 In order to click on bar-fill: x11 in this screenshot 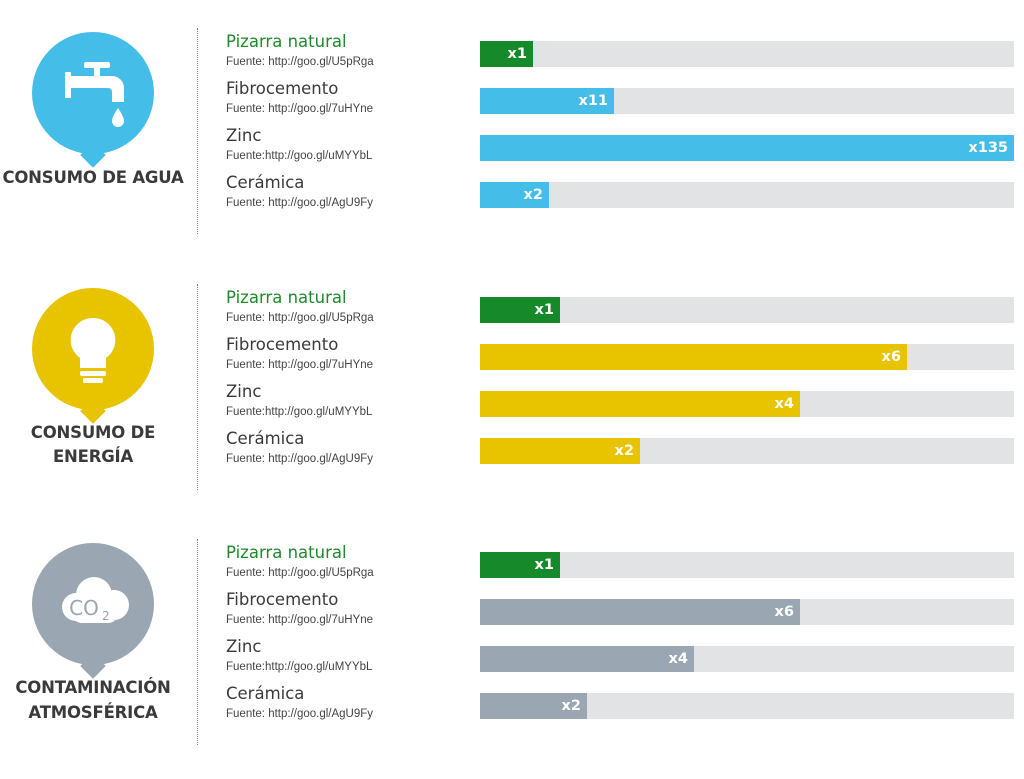, I will do `click(547, 101)`.